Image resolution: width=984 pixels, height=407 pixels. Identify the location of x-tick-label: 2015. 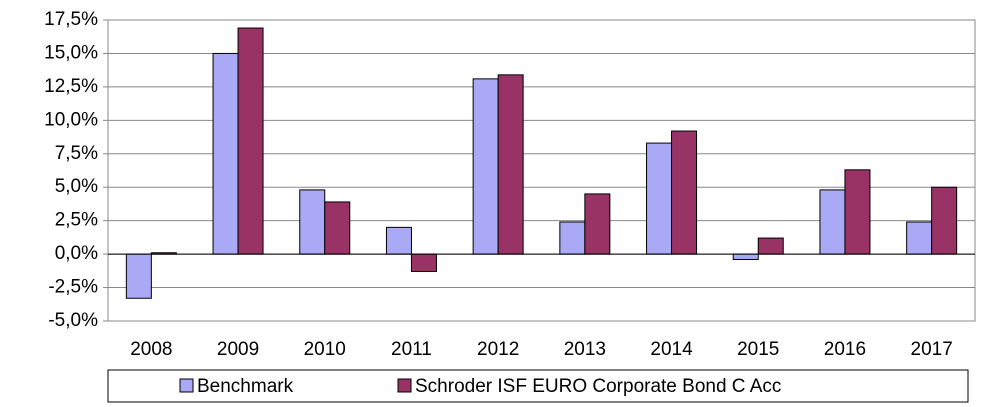
(758, 349).